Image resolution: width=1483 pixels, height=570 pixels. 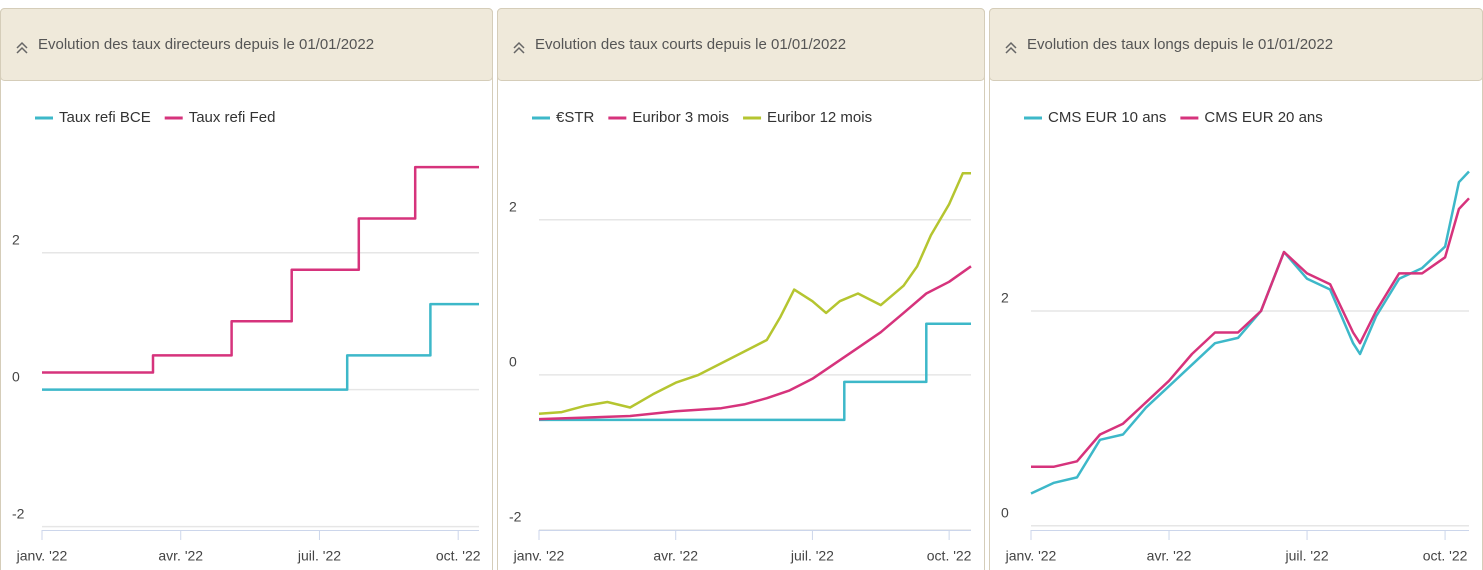 What do you see at coordinates (680, 117) in the screenshot?
I see `legend-label: Euribor 3 mois` at bounding box center [680, 117].